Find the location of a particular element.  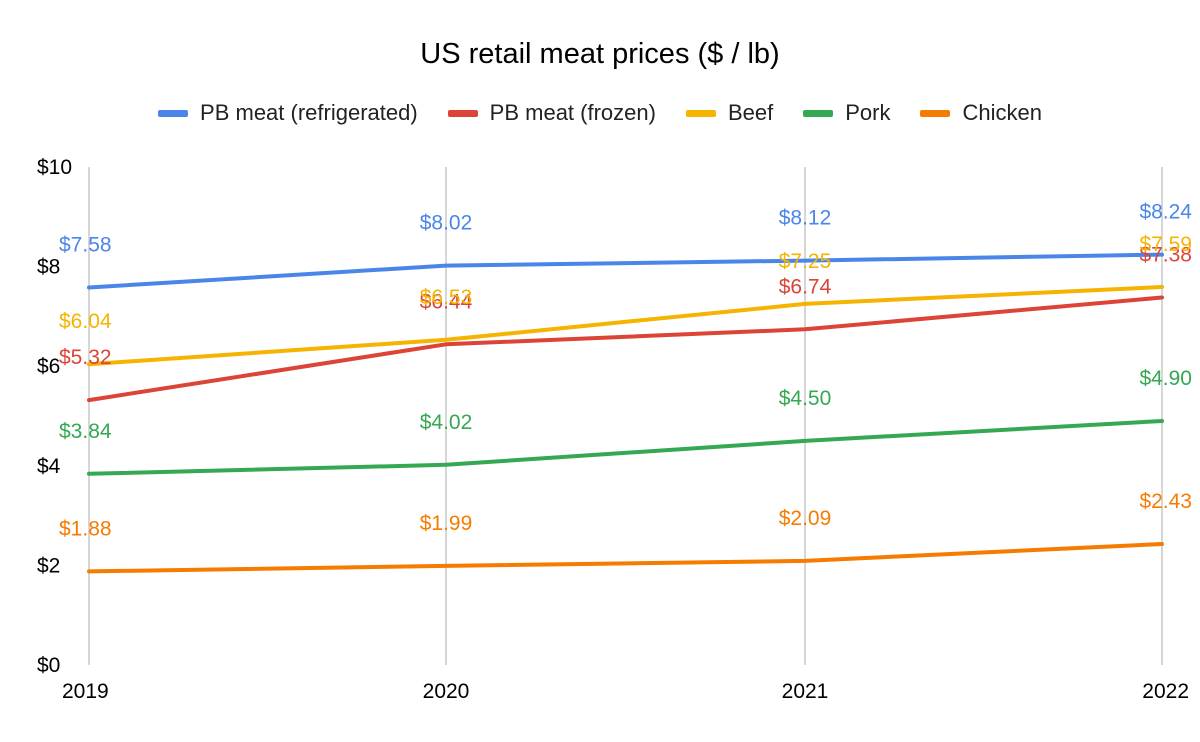

y-tick-label: $0 is located at coordinates (48, 665).